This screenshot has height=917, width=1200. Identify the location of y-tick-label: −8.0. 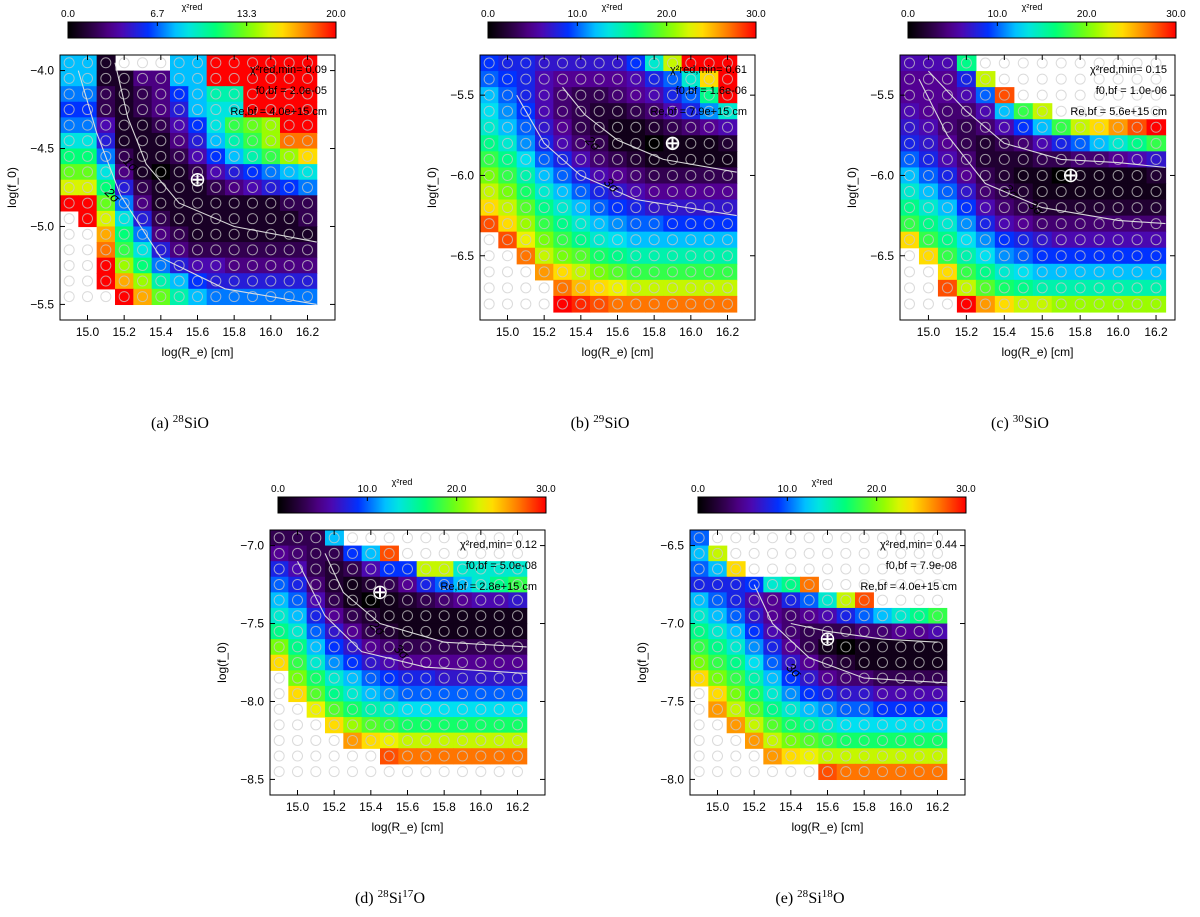
(672, 779).